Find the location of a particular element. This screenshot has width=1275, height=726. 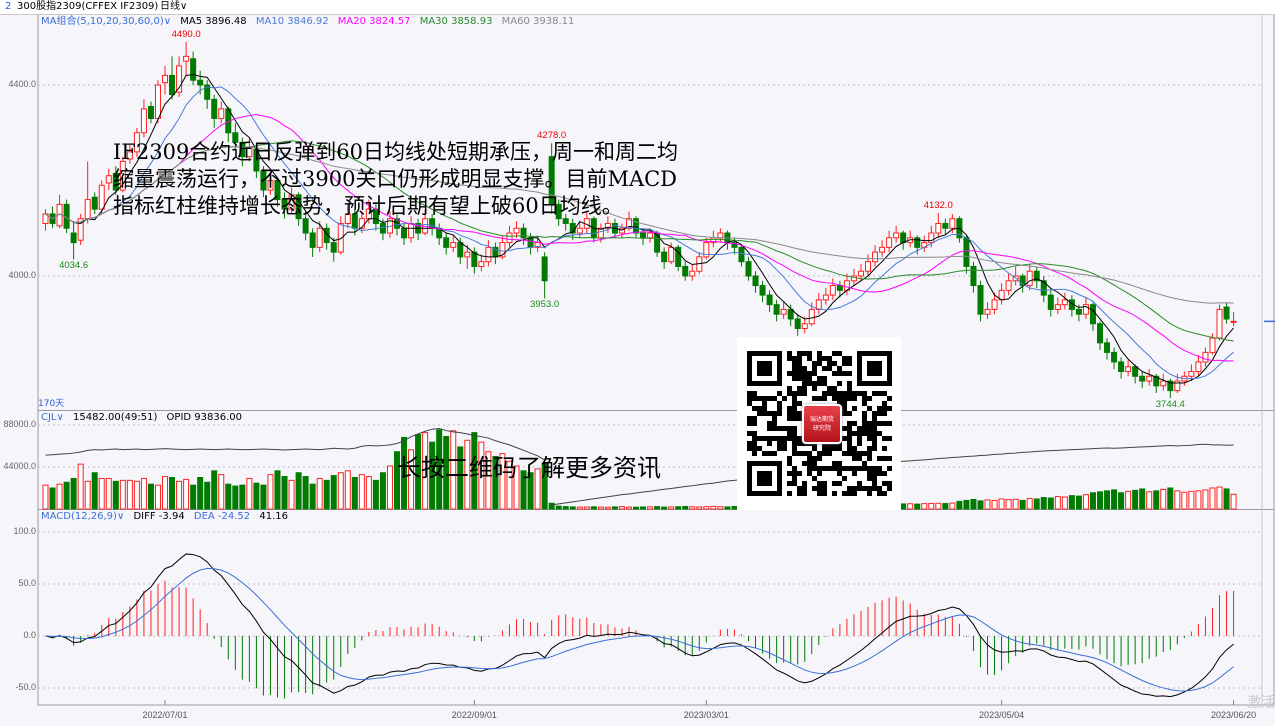

macd-indicator-selector: MACD(12,26,9)∨ is located at coordinates (83, 516).